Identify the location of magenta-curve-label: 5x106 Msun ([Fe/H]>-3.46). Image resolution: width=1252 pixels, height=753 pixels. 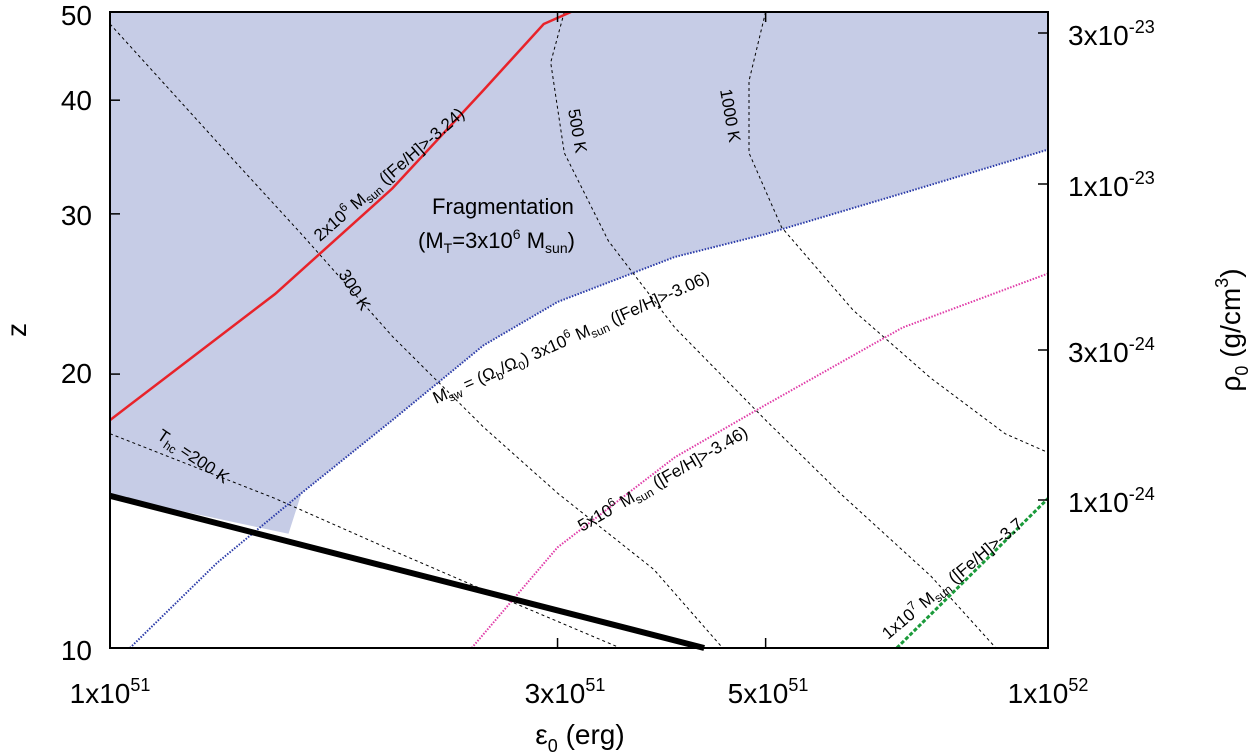
(662, 479).